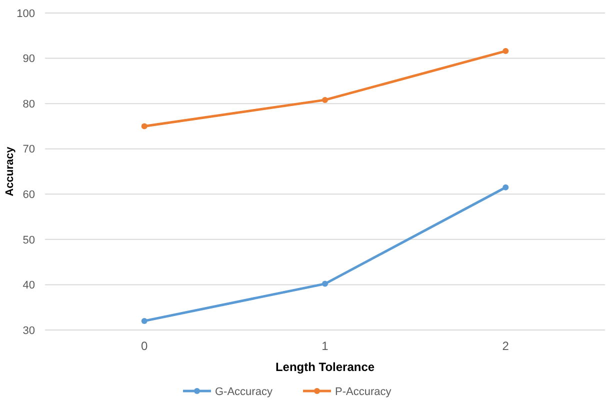 The image size is (606, 404). I want to click on x-tick-label: 1, so click(325, 346).